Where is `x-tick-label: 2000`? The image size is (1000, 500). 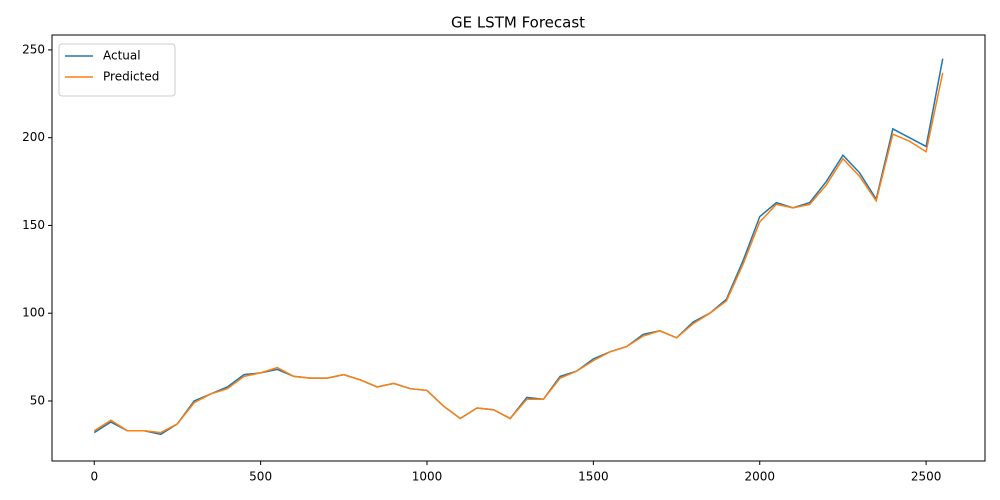
x-tick-label: 2000 is located at coordinates (759, 477).